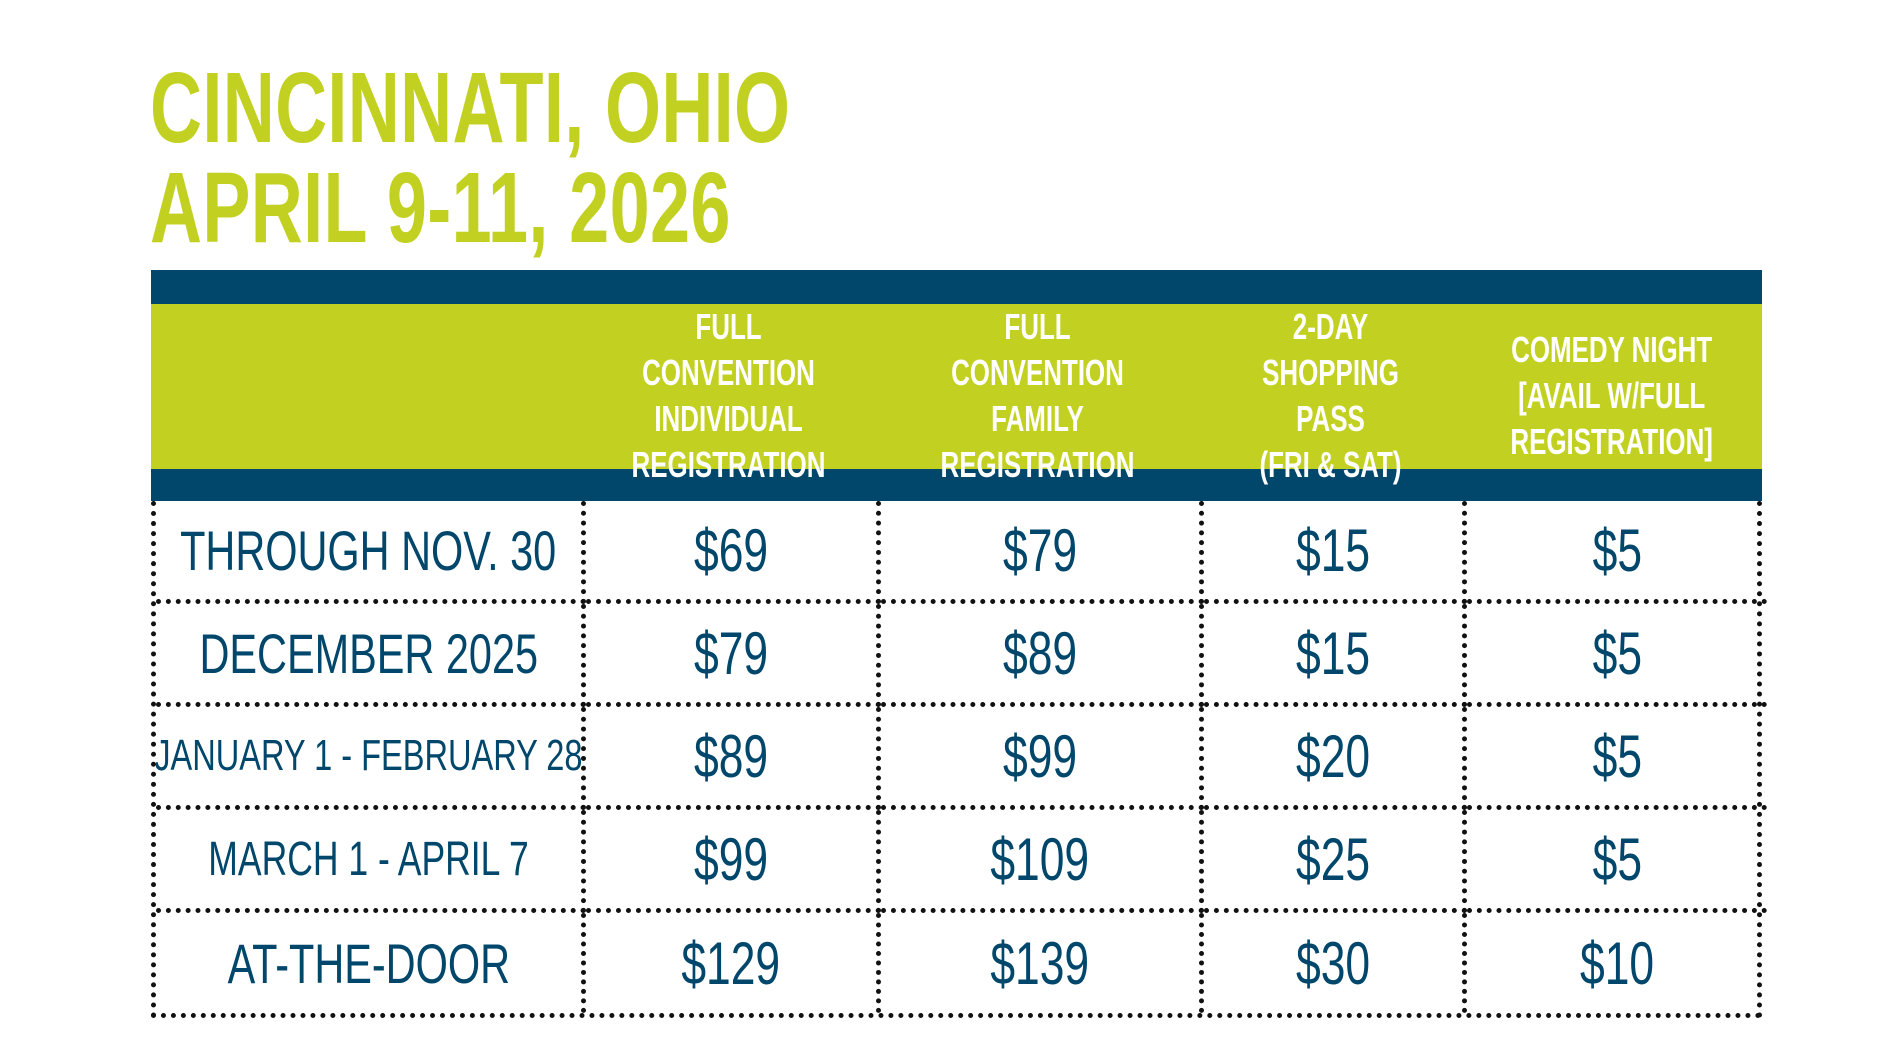 The height and width of the screenshot is (1064, 1900). Describe the element at coordinates (1612, 395) in the screenshot. I see `header-comedy-night: COMEDY NIGHT [AVAIL W/FULL REGISTRATION]` at that location.